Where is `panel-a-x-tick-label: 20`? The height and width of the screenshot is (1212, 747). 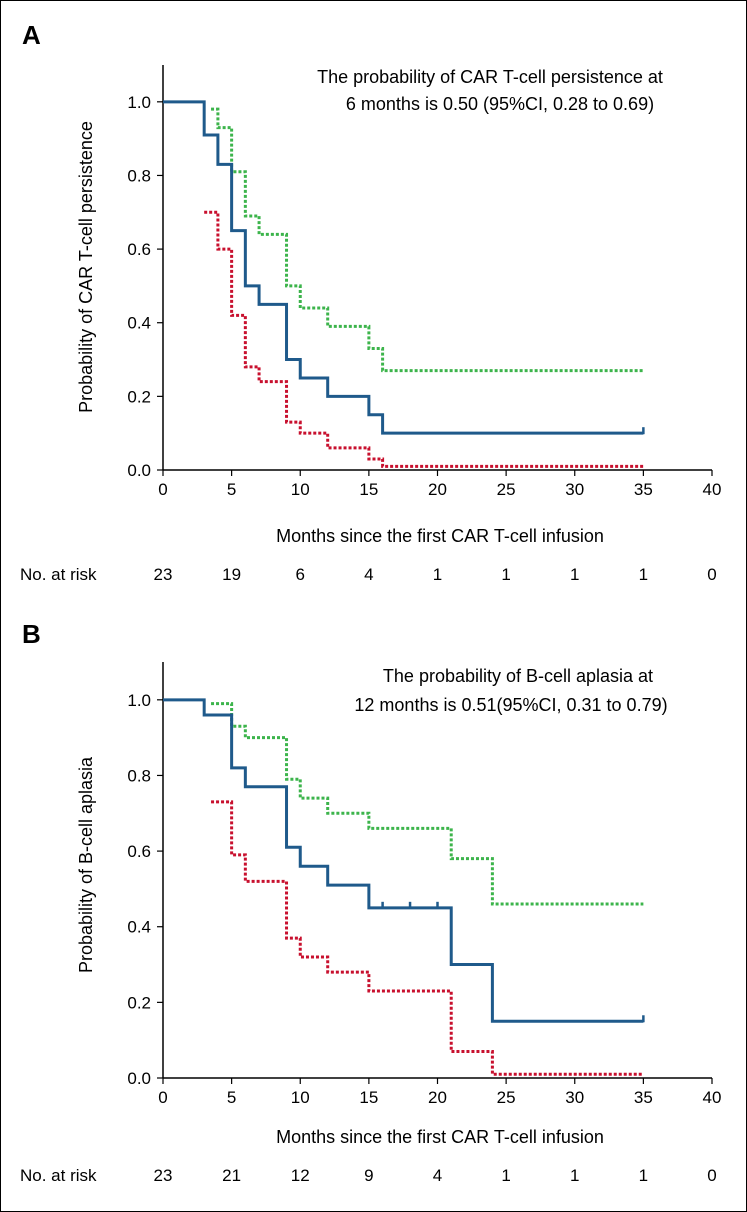
panel-a-x-tick-label: 20 is located at coordinates (437, 489).